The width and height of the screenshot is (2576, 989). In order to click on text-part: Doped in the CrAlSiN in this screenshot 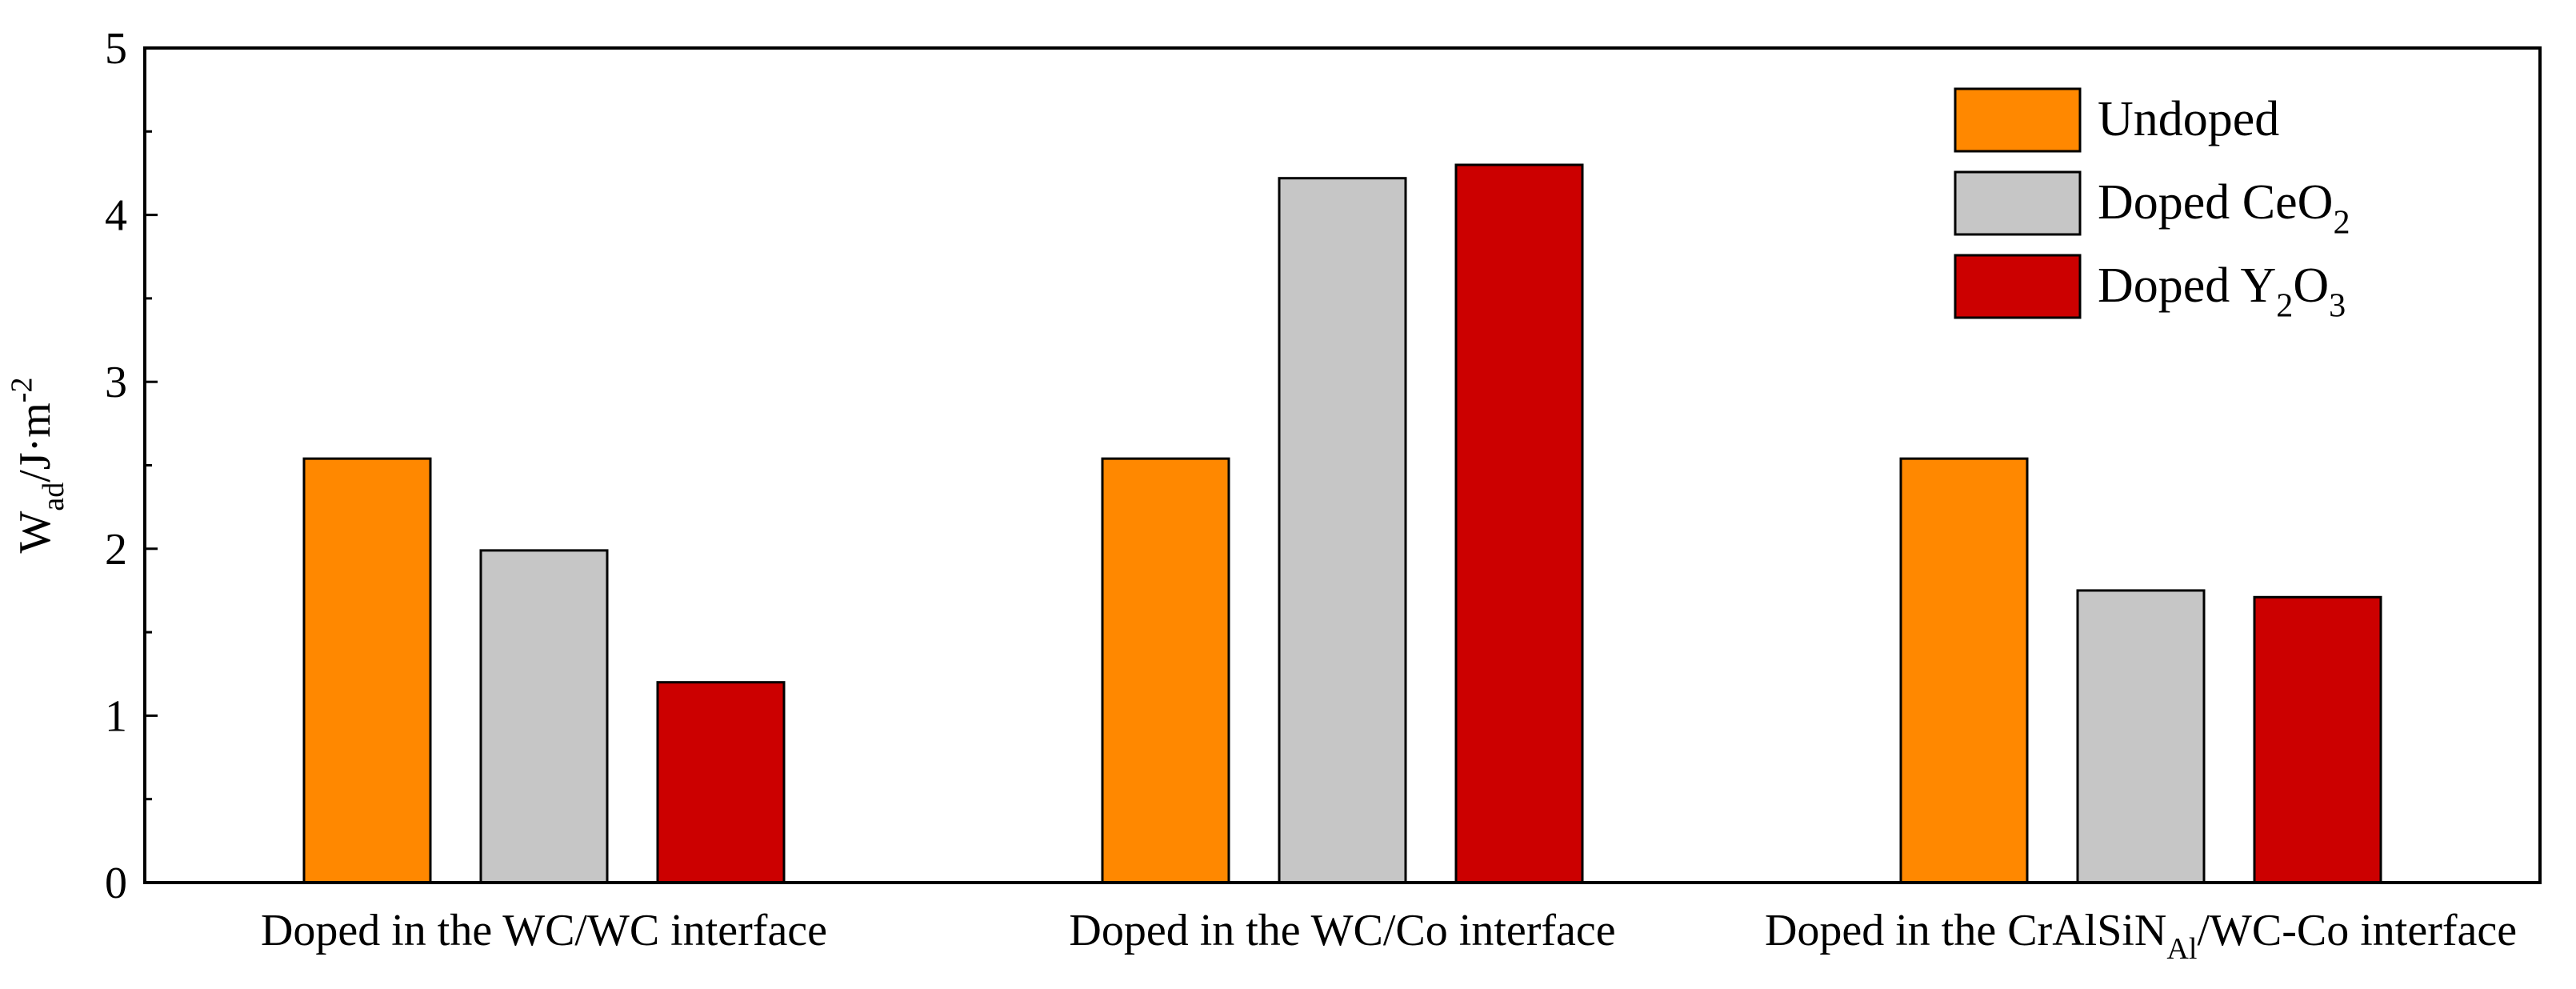, I will do `click(1965, 930)`.